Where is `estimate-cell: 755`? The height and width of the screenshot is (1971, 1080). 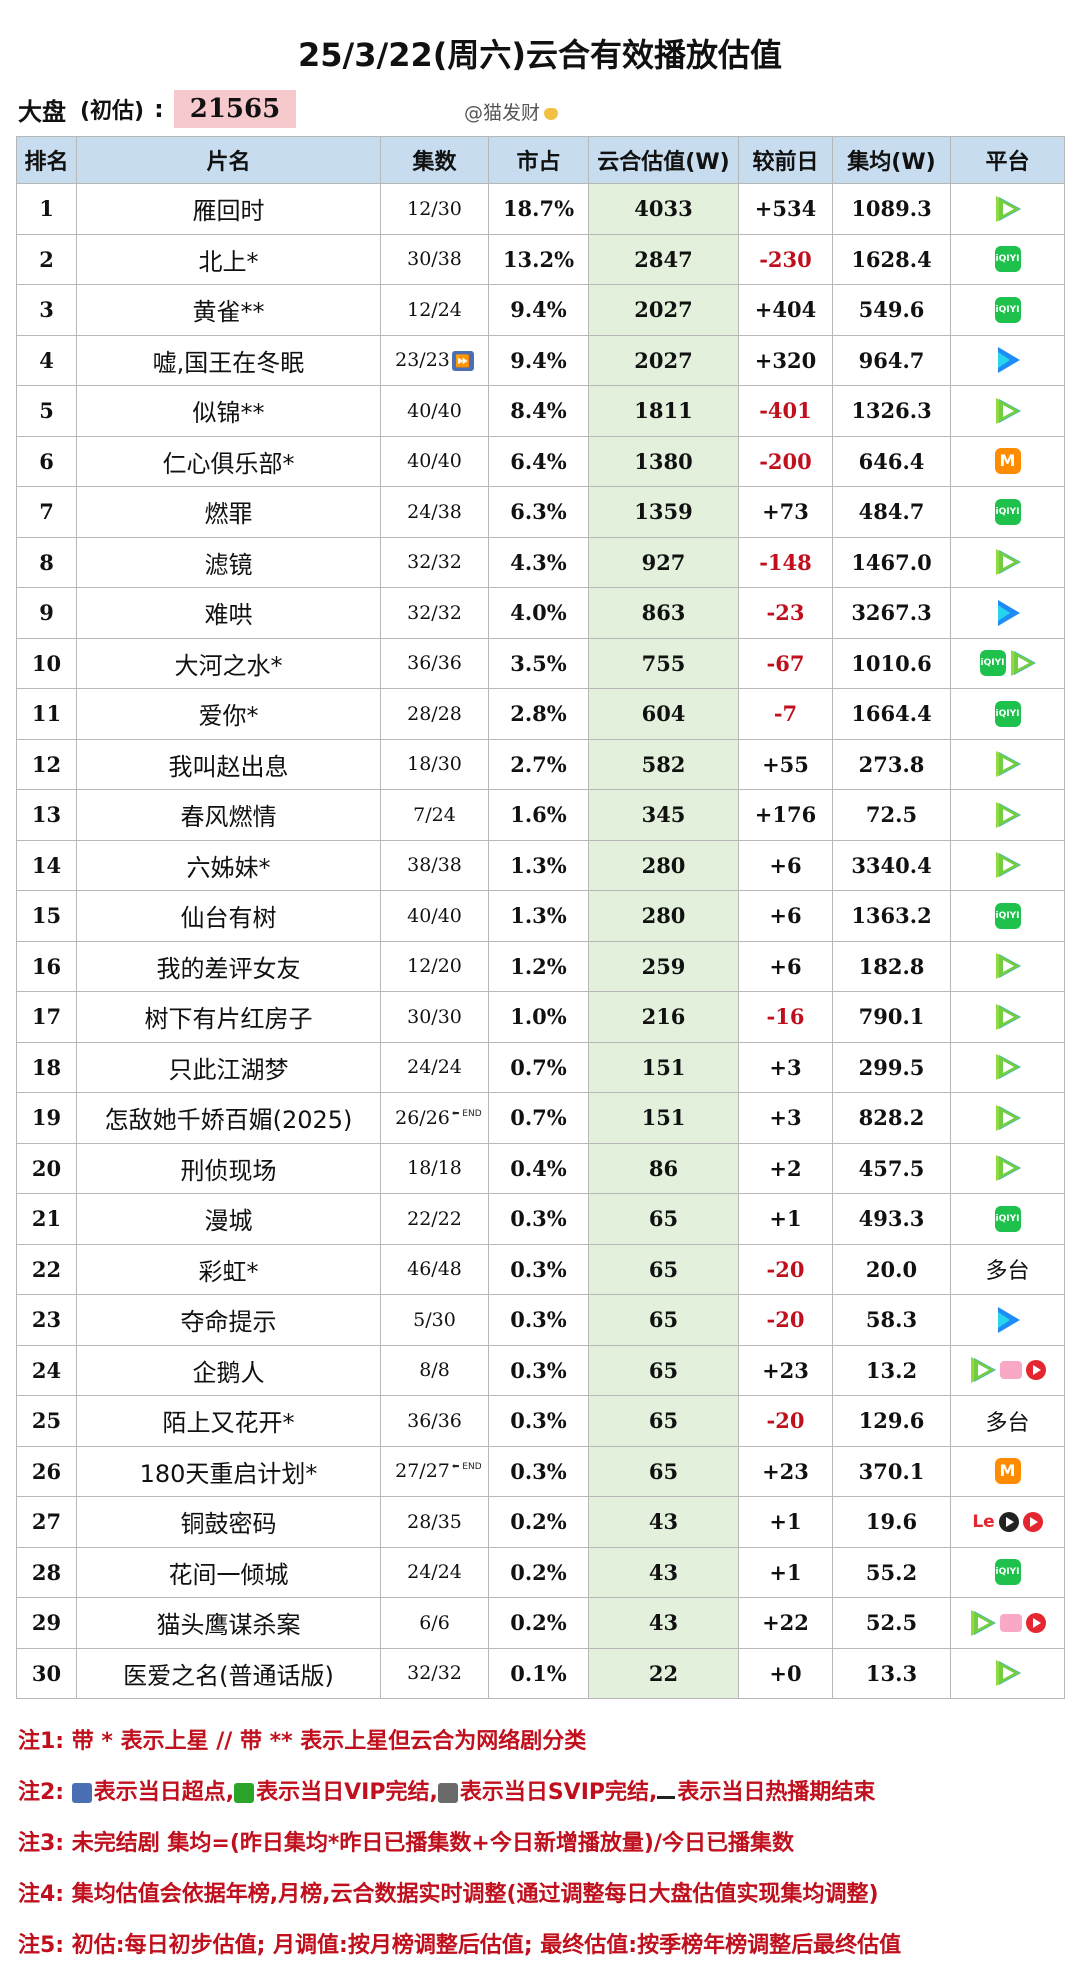 estimate-cell: 755 is located at coordinates (663, 663).